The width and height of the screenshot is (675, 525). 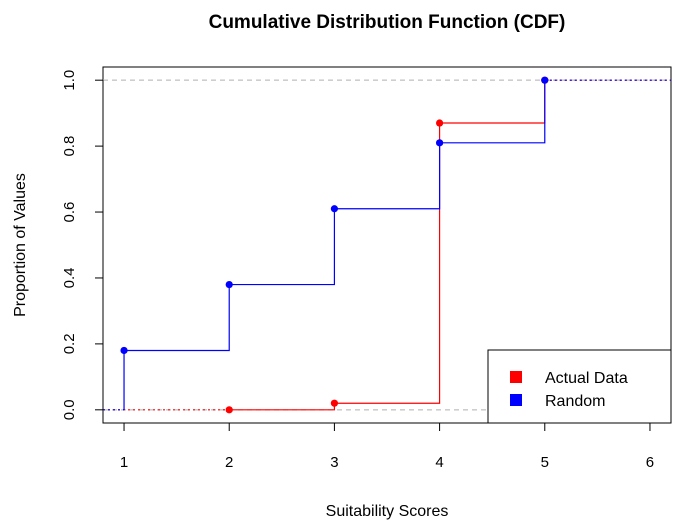 What do you see at coordinates (69, 212) in the screenshot?
I see `y-tick-label: 0.6` at bounding box center [69, 212].